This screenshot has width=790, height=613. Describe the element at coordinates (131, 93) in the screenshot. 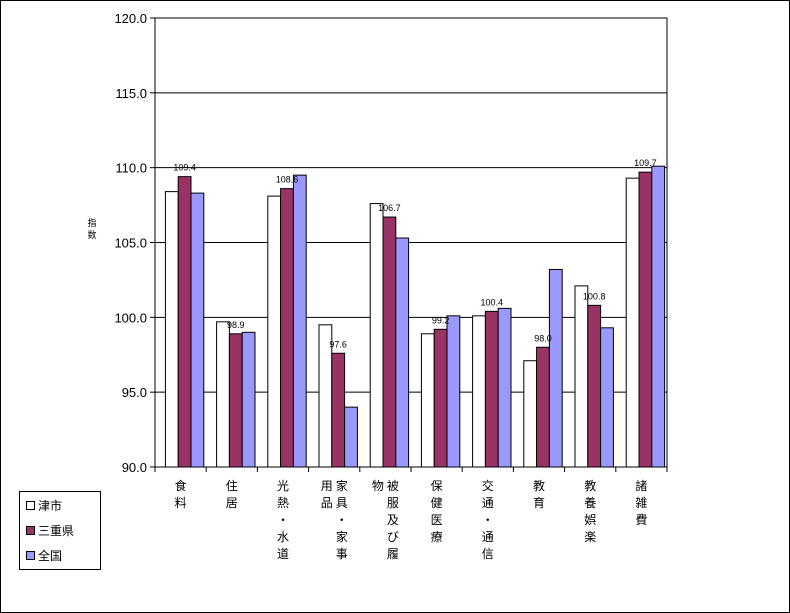

I see `y-tick-label: 115.0` at that location.